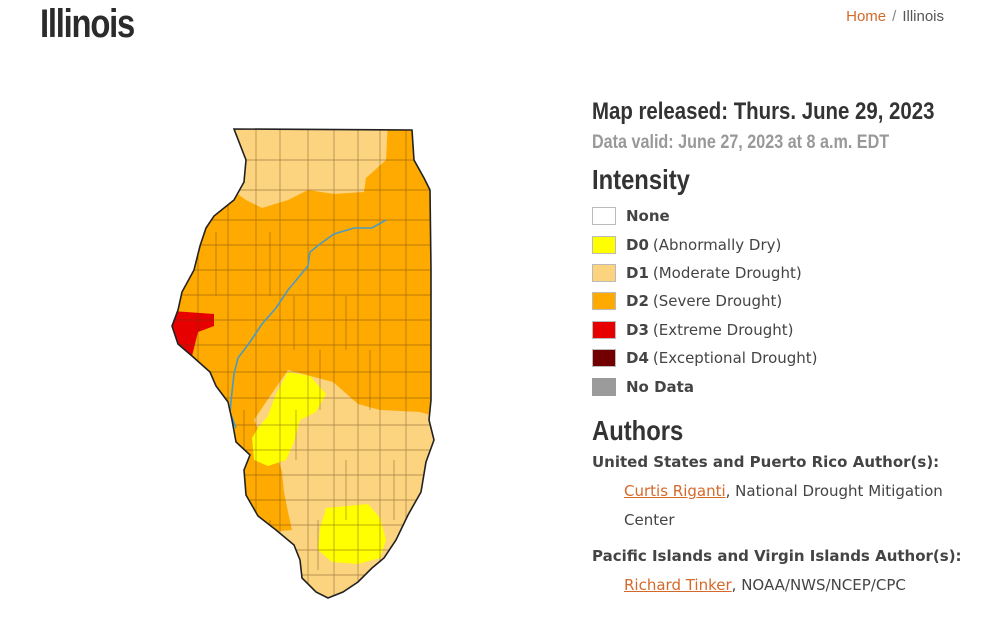 This screenshot has height=639, width=990. I want to click on legend-code: D2, so click(637, 301).